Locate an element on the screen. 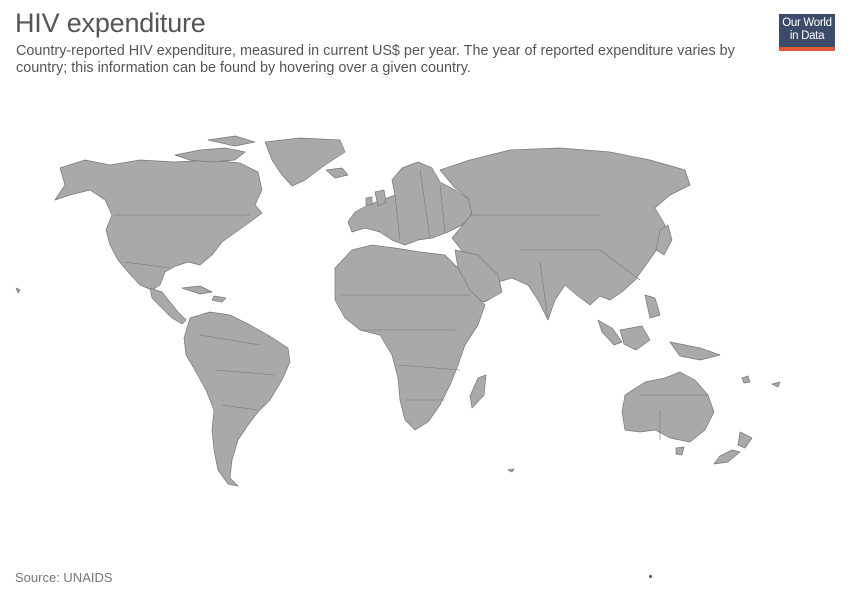 The height and width of the screenshot is (600, 850). owid-logo: Our World in Data is located at coordinates (807, 32).